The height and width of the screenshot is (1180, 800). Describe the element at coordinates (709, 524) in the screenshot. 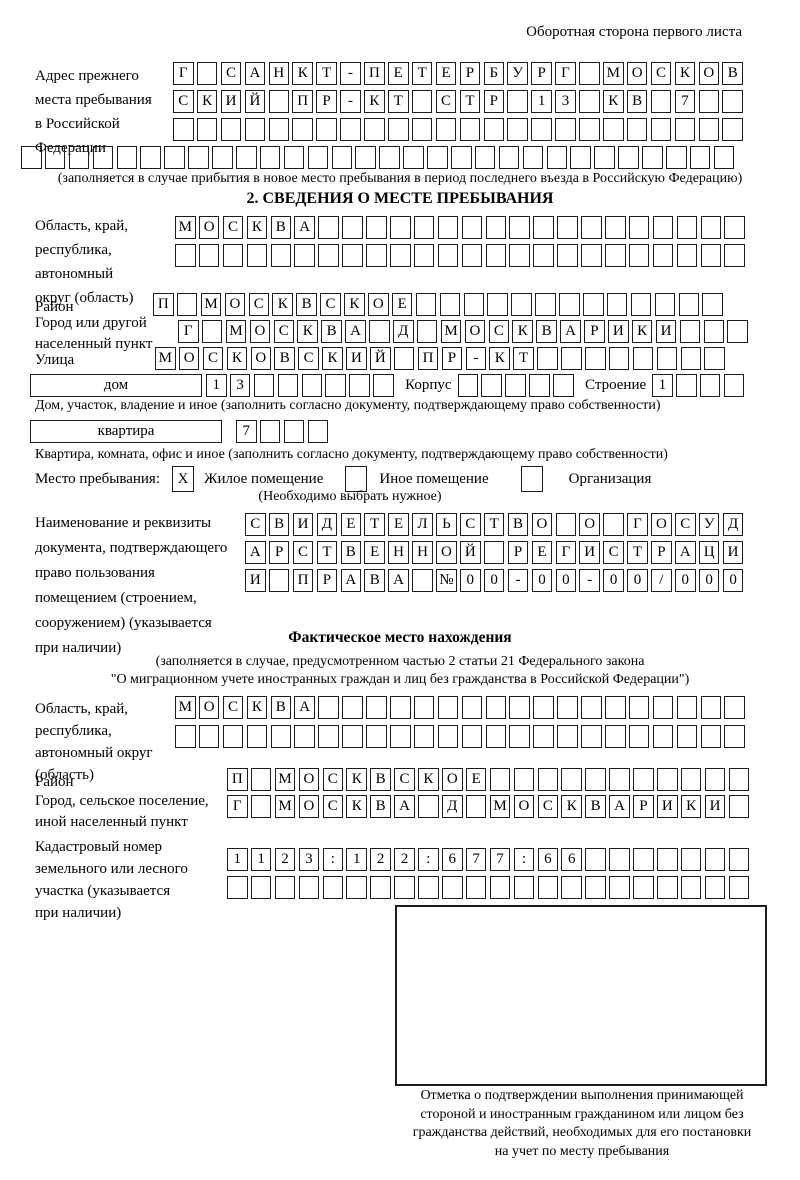

I see `char-cell: У` at that location.